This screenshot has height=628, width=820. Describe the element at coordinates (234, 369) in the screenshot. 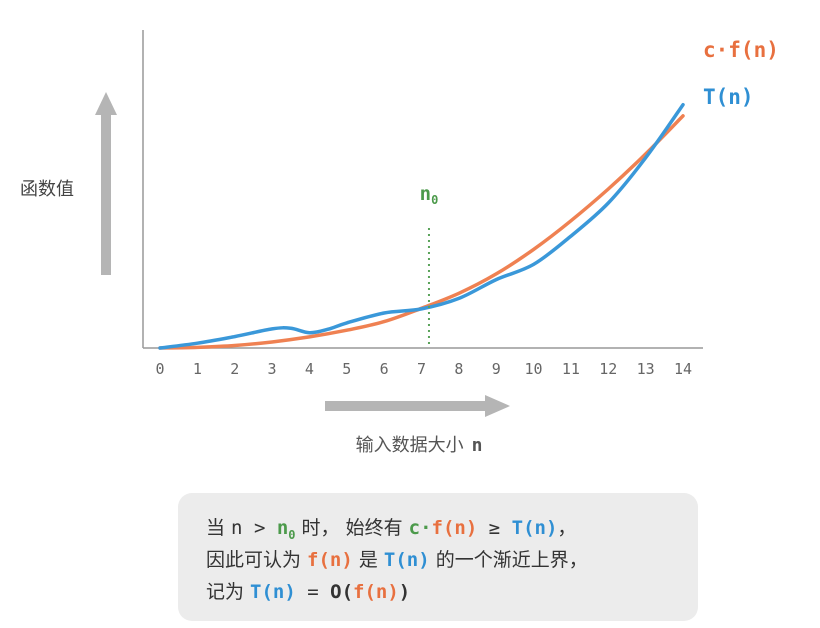

I see `x-tick-label: 2` at that location.